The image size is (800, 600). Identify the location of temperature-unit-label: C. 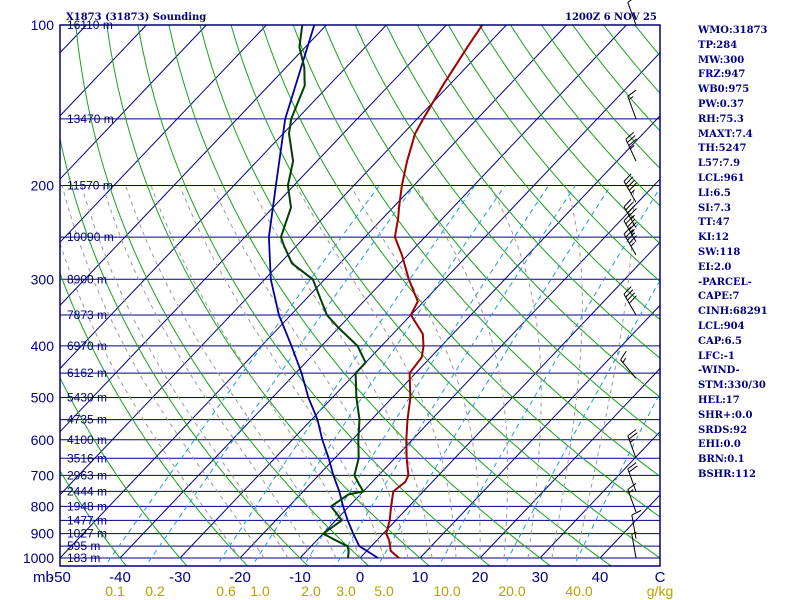
(660, 577).